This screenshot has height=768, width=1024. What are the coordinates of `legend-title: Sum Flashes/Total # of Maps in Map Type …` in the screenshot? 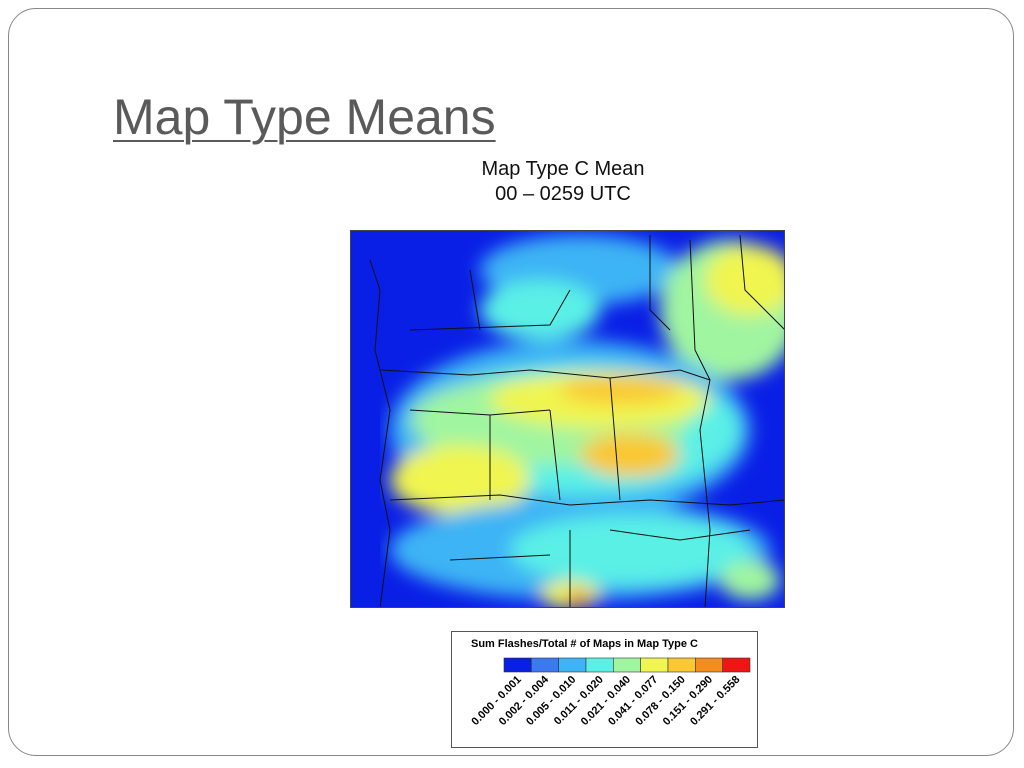 It's located at (584, 644).